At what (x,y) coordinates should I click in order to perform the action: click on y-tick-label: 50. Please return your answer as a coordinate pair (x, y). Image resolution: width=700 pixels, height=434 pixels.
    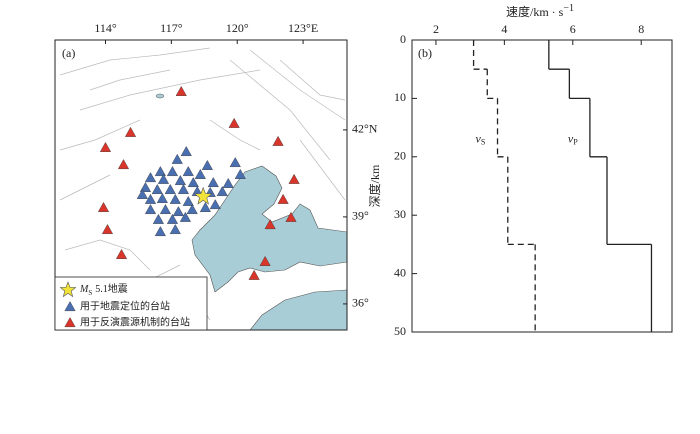
    Looking at the image, I should click on (400, 331).